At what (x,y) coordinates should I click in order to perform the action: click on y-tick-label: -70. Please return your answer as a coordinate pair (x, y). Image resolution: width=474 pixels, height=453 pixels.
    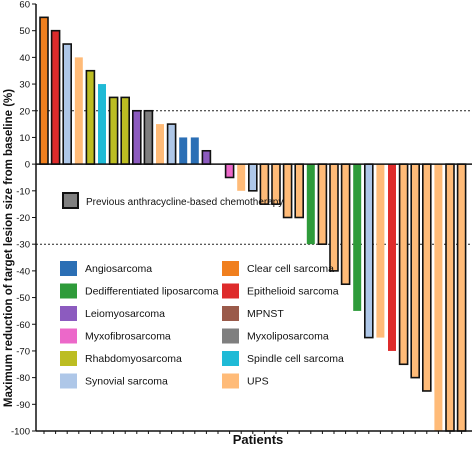
    Looking at the image, I should click on (23, 351).